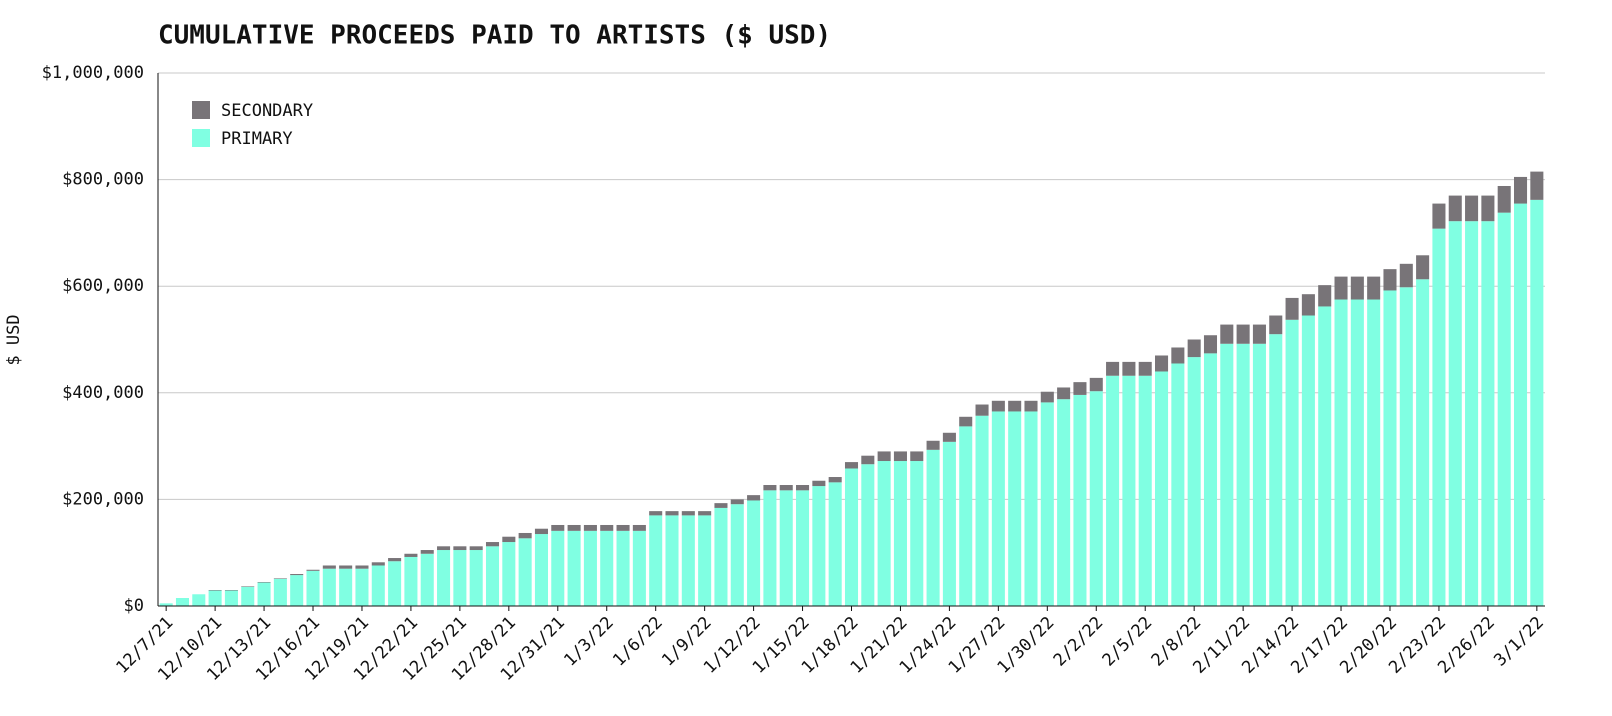 The image size is (1612, 716). What do you see at coordinates (134, 606) in the screenshot?
I see `y-tick-label: $0` at bounding box center [134, 606].